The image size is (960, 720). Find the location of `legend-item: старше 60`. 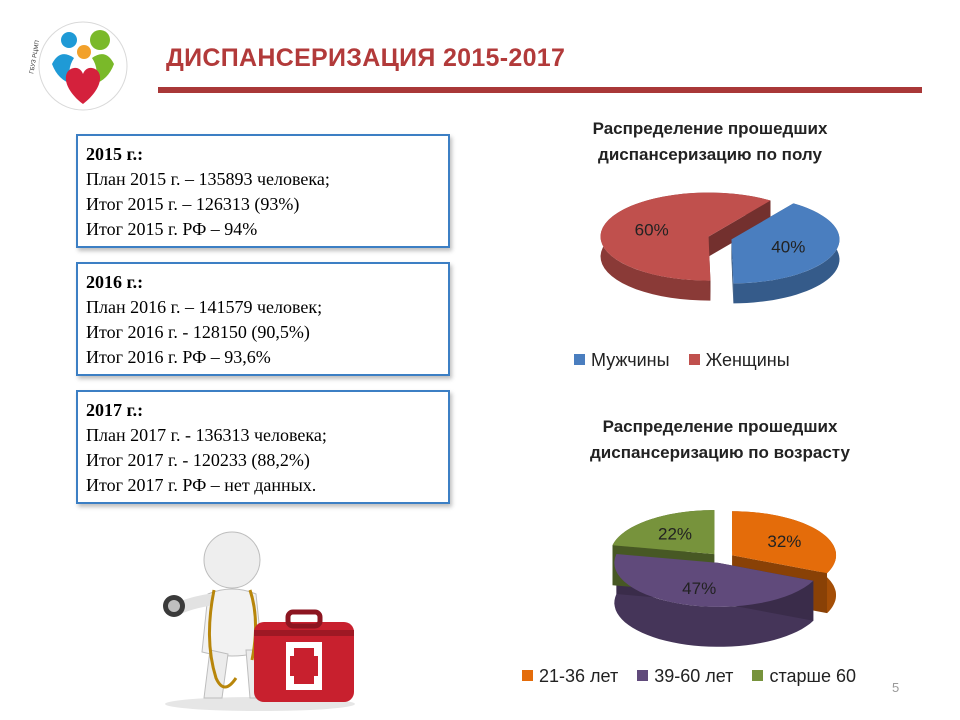

legend-item: старше 60 is located at coordinates (804, 676).